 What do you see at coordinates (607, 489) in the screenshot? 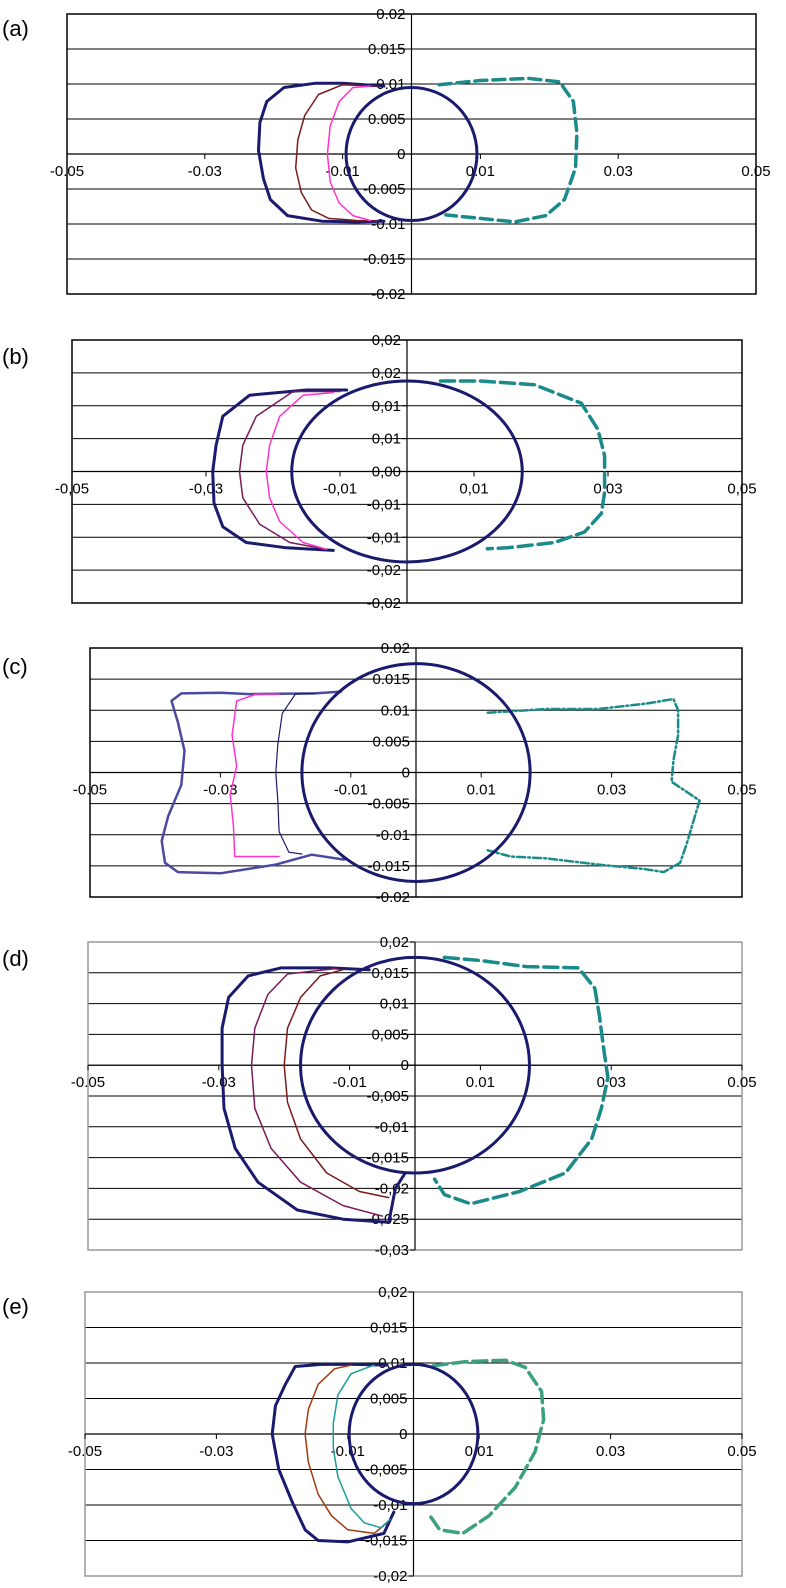
I see `x-tick-label: 0,03` at bounding box center [607, 489].